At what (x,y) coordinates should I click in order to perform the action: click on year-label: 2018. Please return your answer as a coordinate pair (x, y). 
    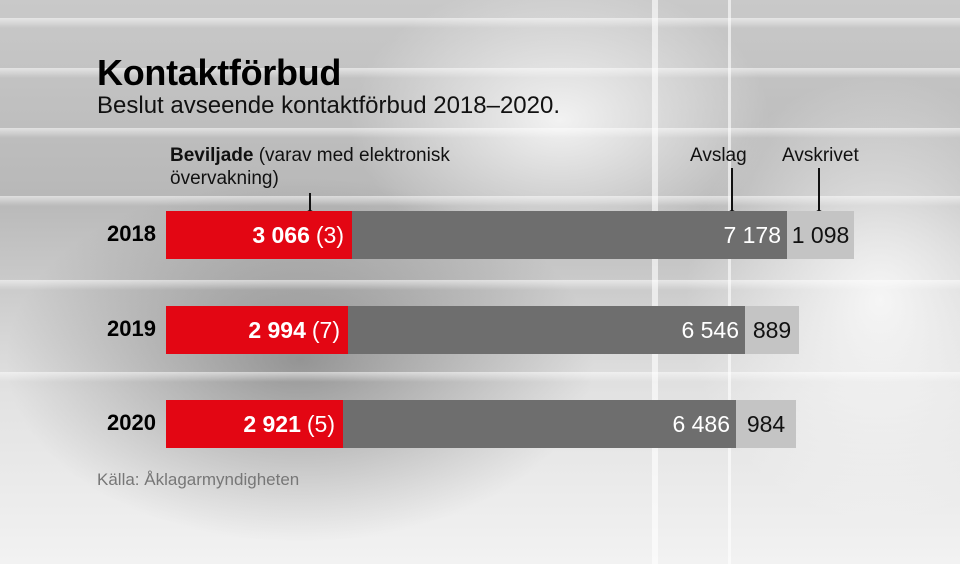
    Looking at the image, I should click on (131, 233).